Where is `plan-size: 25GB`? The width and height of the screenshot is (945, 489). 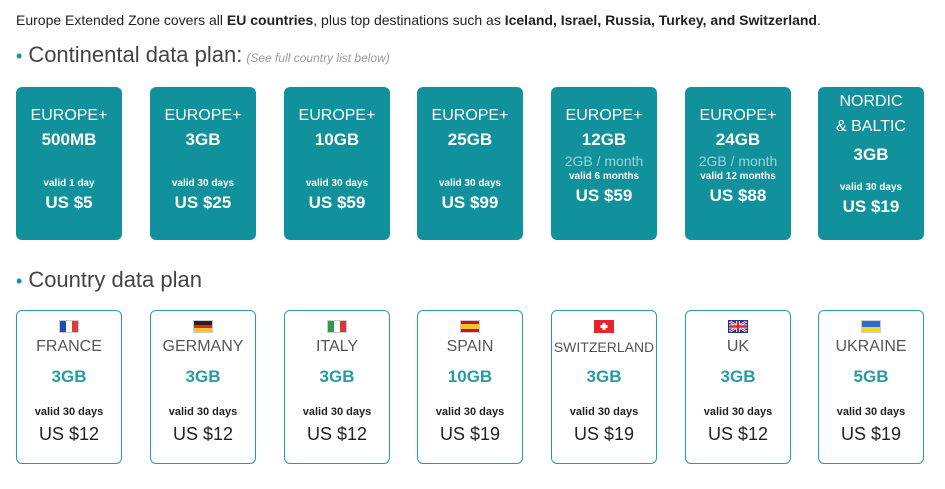 plan-size: 25GB is located at coordinates (470, 139).